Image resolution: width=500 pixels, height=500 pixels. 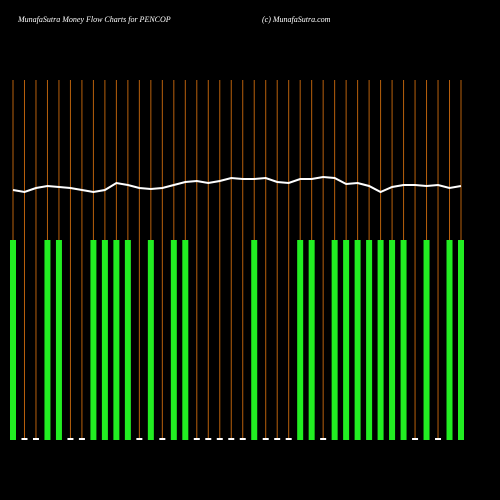 What do you see at coordinates (94, 19) in the screenshot?
I see `chart-title: MunafaSutra Money Flow Charts for PENCOP` at bounding box center [94, 19].